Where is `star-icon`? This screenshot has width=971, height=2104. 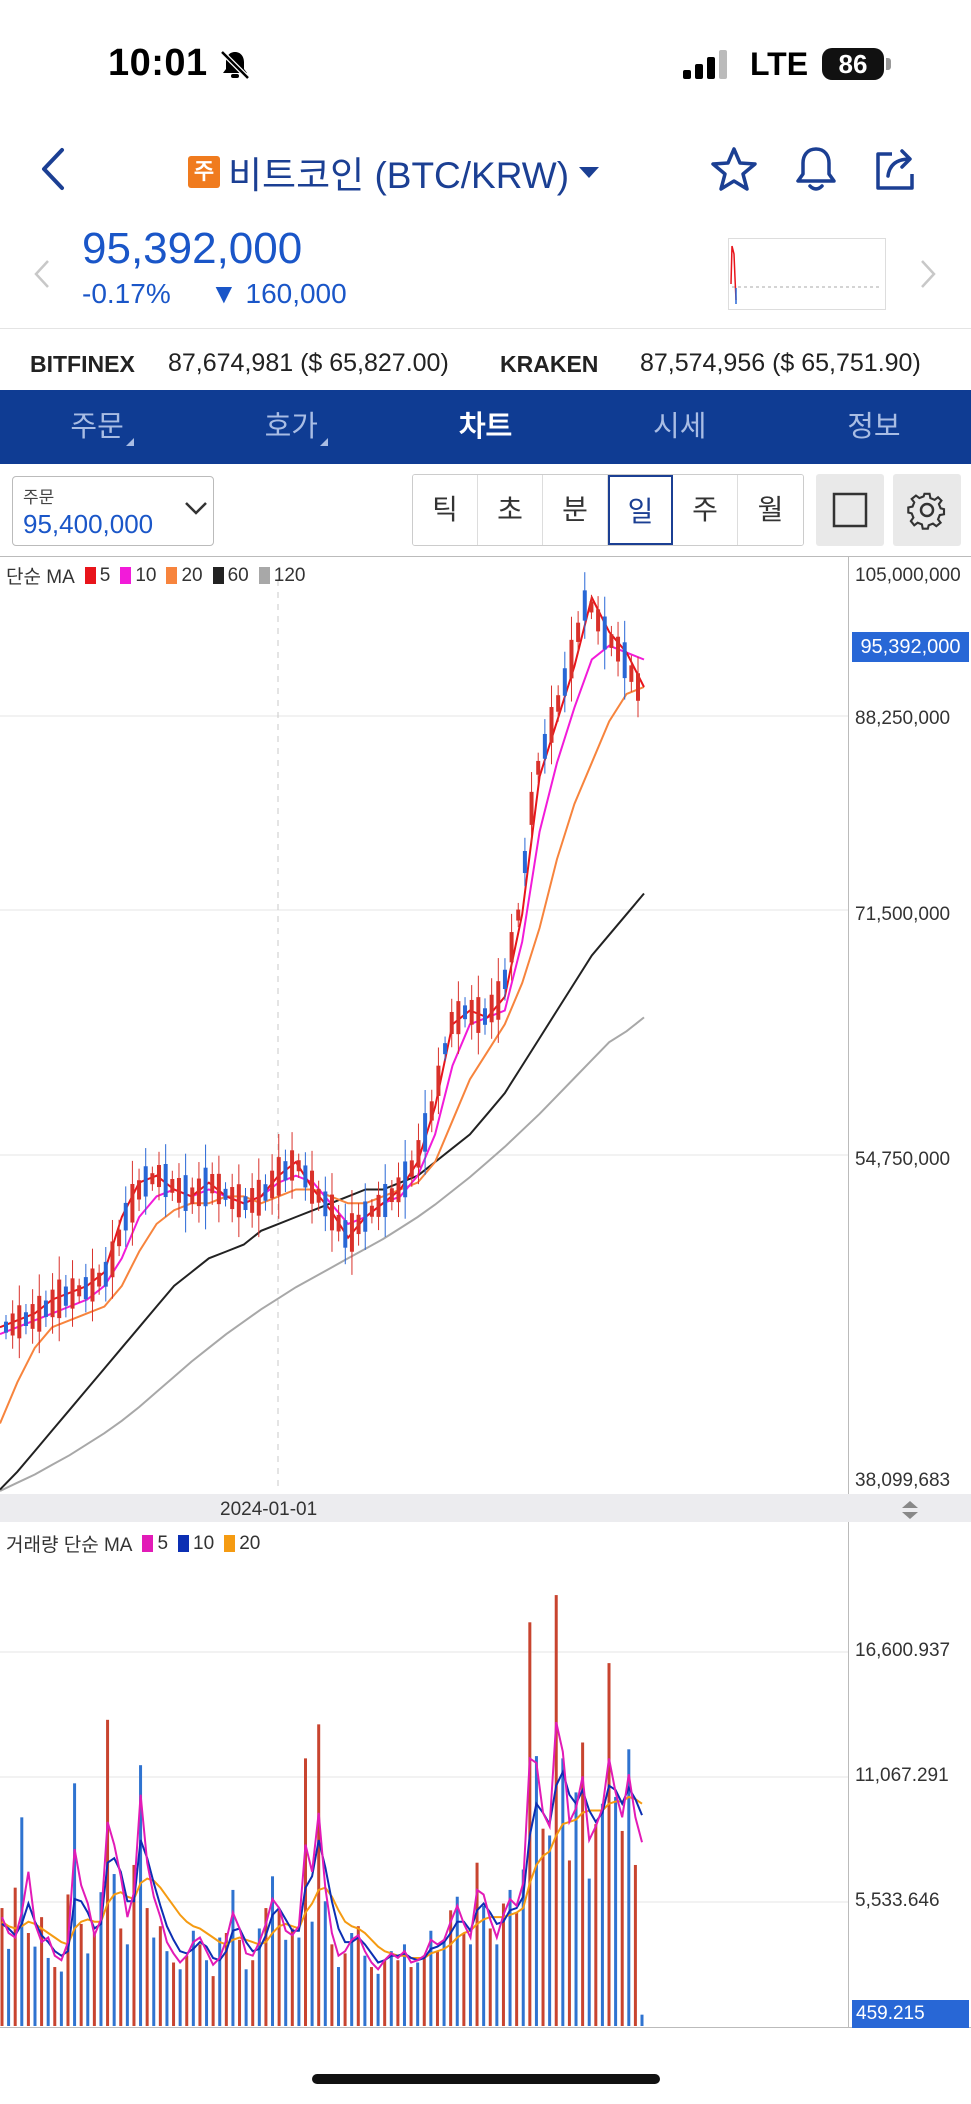 star-icon is located at coordinates (734, 169).